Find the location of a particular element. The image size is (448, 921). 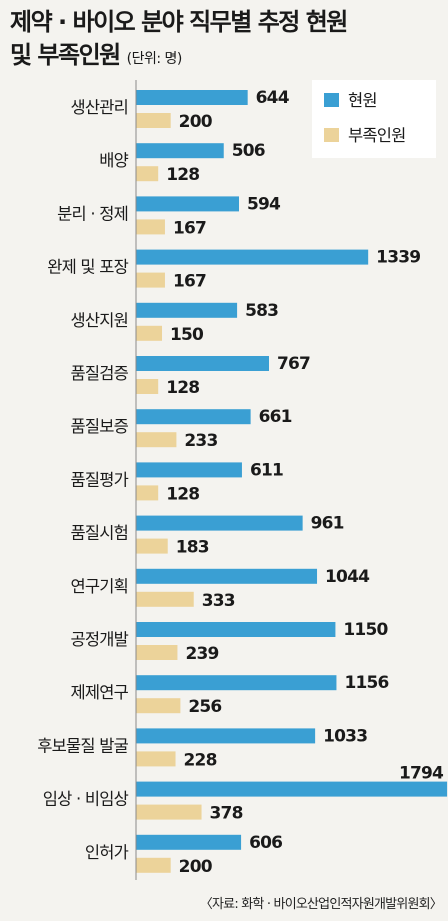

cat-4-current-bar is located at coordinates (187, 310).